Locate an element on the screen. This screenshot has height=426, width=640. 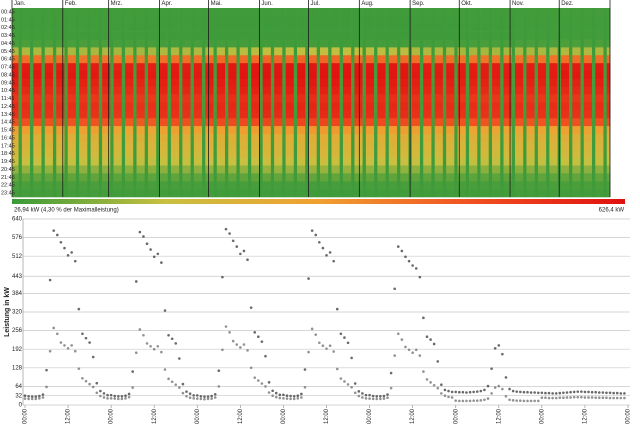
y-tick-label: 18:45 is located at coordinates (8, 154).